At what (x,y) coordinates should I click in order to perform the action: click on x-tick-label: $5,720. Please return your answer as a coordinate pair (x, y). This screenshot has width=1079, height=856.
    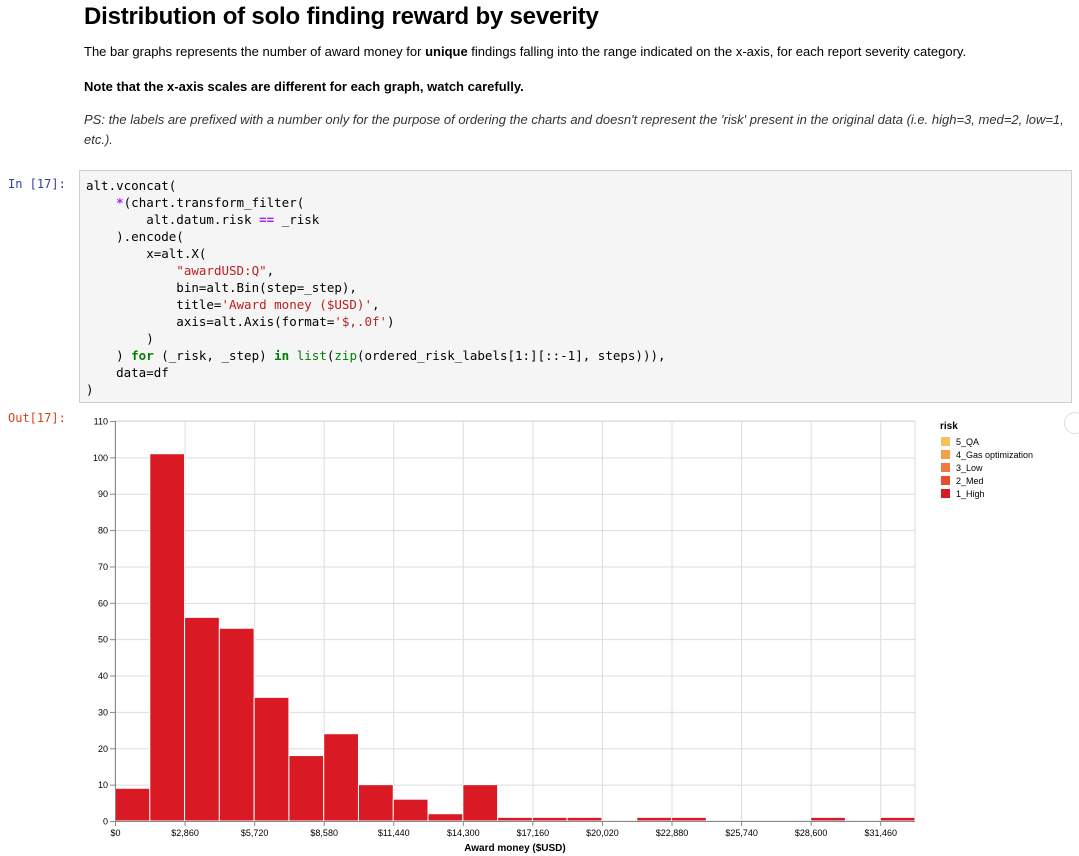
    Looking at the image, I should click on (255, 833).